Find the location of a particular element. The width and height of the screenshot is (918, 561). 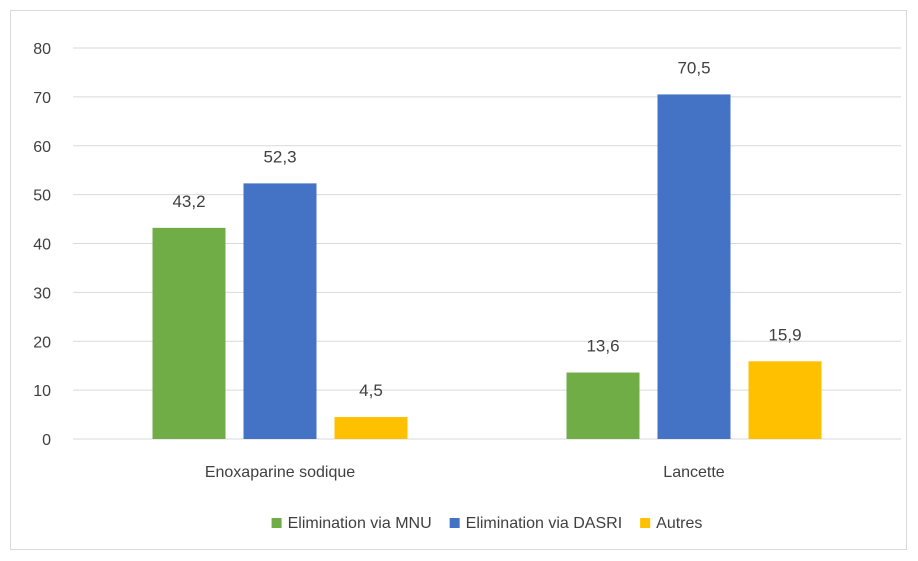

data-label: 43,2 is located at coordinates (188, 201).